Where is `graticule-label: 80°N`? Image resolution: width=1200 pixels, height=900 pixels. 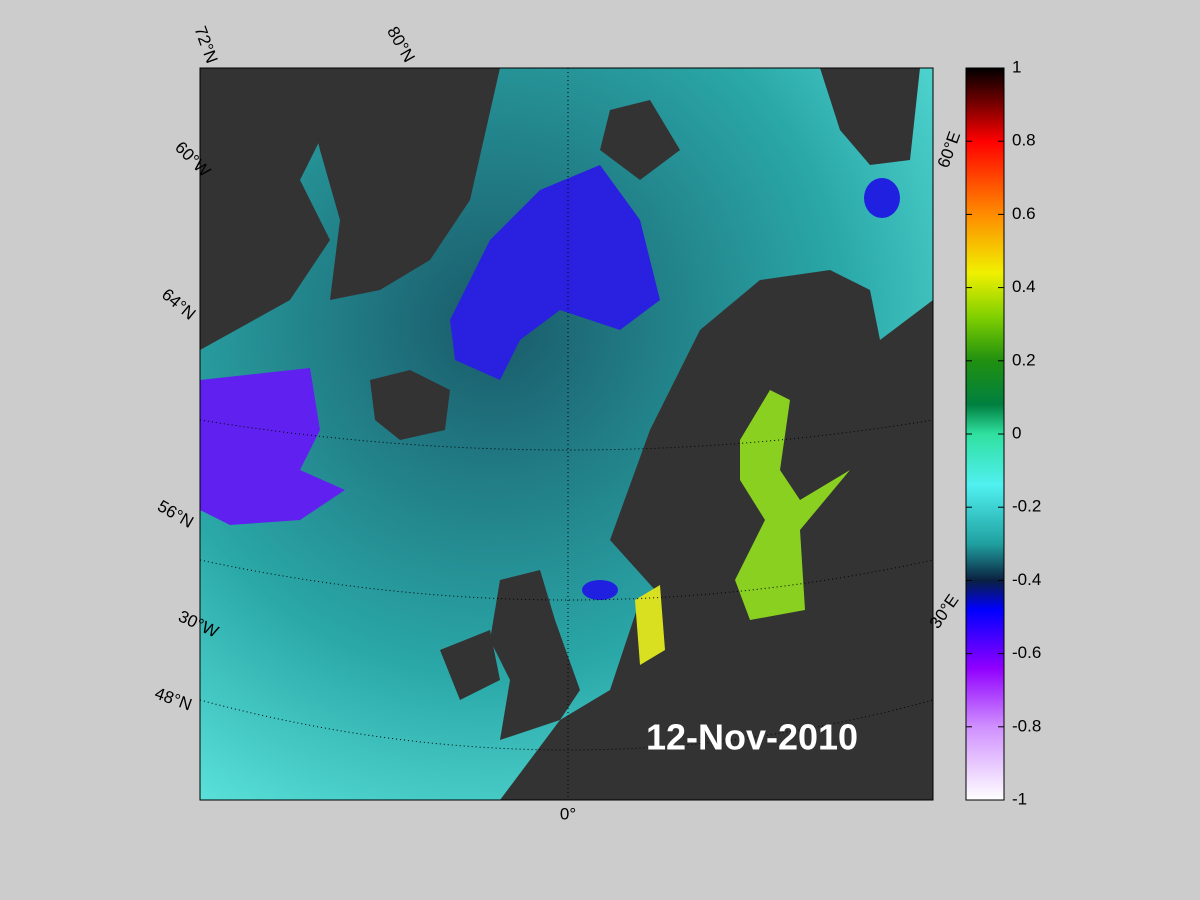 graticule-label: 80°N is located at coordinates (400, 44).